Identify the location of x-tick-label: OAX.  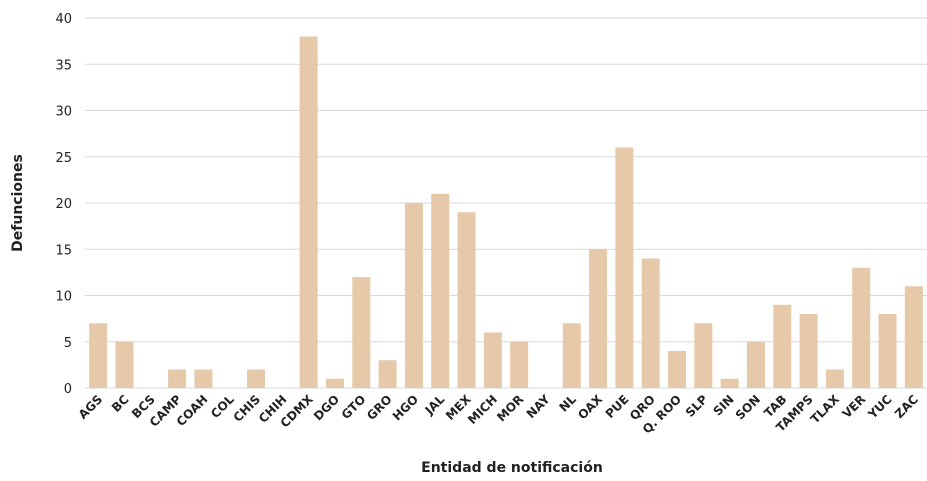
(590, 407).